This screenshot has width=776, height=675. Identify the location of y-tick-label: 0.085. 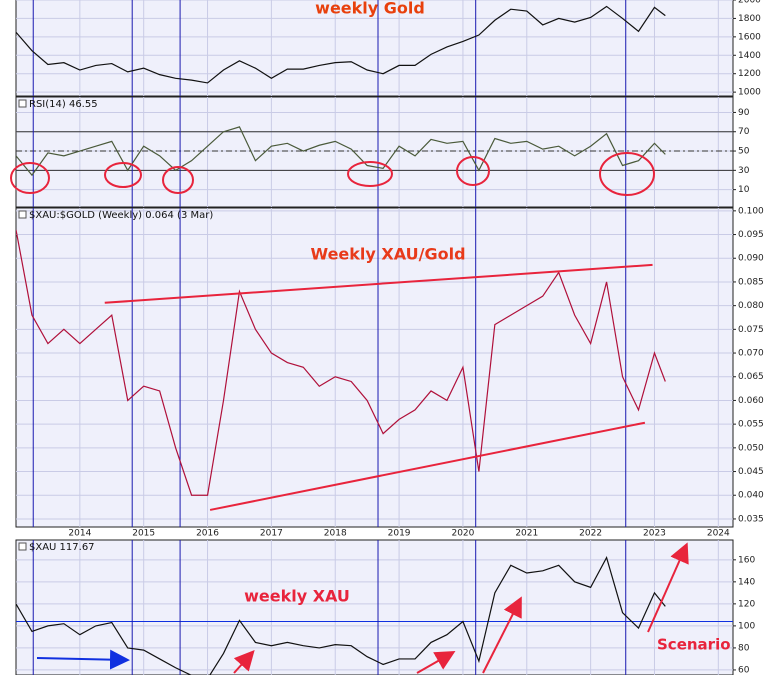
(751, 282).